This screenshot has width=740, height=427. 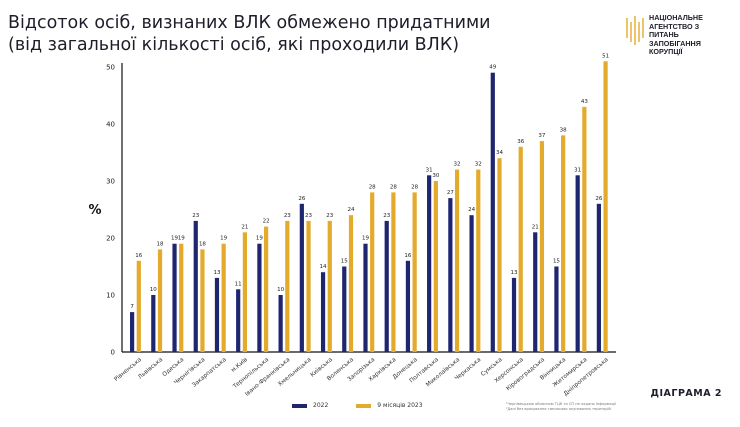 What do you see at coordinates (238, 284) in the screenshot?
I see `data-label: 11` at bounding box center [238, 284].